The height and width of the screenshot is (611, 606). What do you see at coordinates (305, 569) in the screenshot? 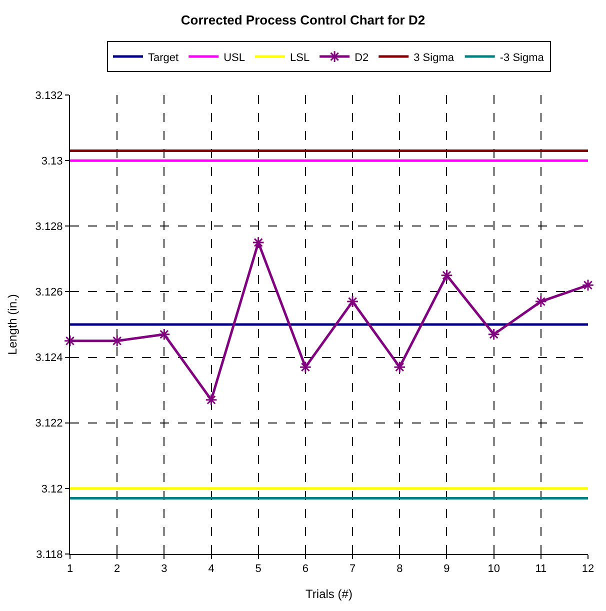
I see `x-tick-label: 6` at bounding box center [305, 569].